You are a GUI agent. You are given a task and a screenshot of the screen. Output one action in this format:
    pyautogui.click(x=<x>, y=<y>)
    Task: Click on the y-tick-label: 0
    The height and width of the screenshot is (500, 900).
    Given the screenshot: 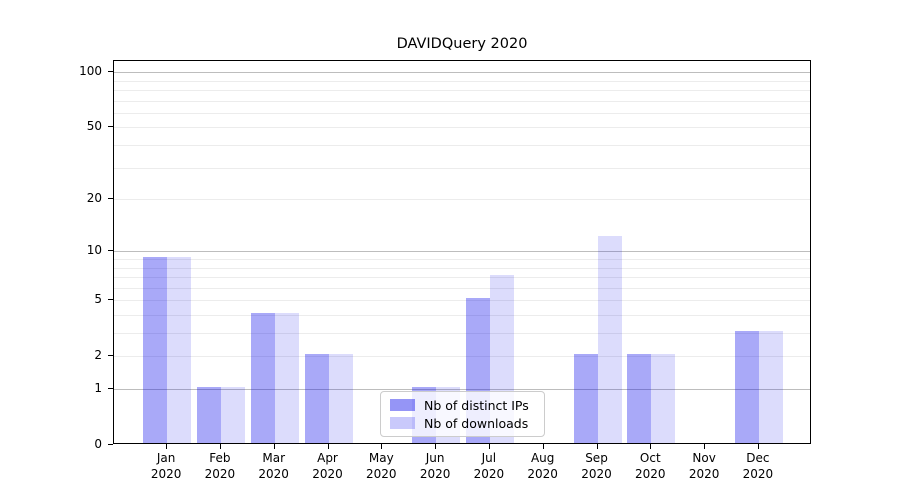 What is the action you would take?
    pyautogui.click(x=98, y=444)
    